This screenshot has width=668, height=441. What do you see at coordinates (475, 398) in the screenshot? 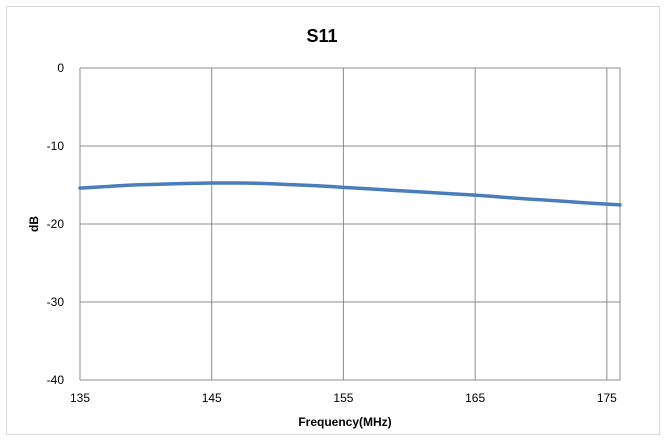
I see `x-tick-label: 165` at bounding box center [475, 398].